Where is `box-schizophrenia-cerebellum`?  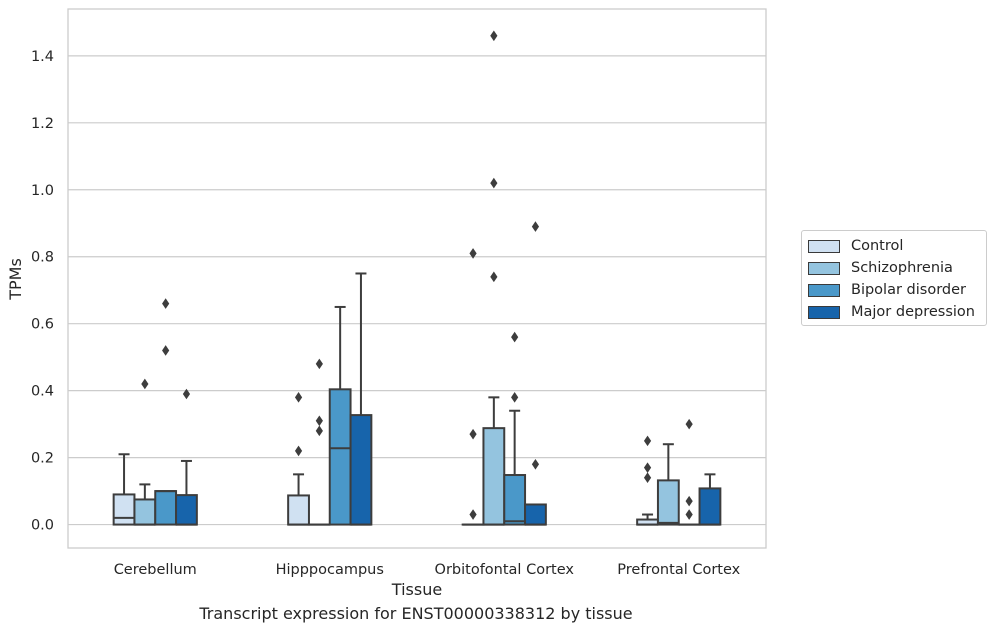 box-schizophrenia-cerebellum is located at coordinates (145, 512).